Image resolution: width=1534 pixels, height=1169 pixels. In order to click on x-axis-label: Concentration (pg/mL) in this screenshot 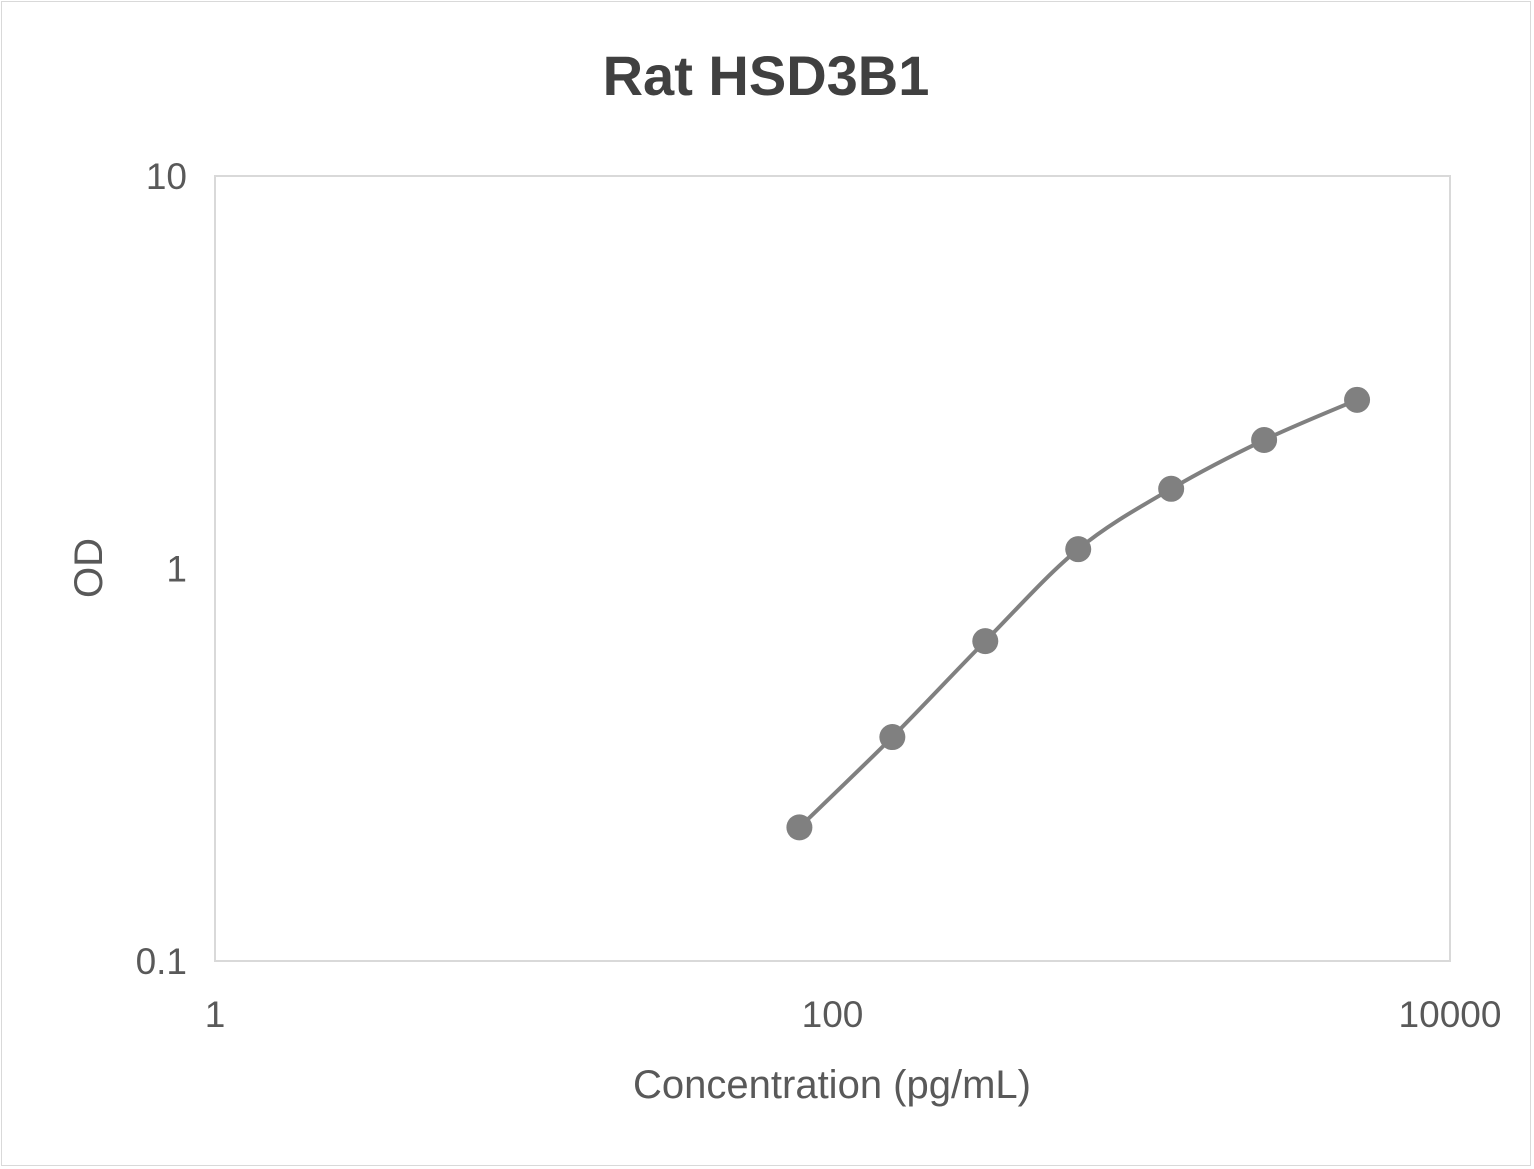, I will do `click(832, 1085)`.